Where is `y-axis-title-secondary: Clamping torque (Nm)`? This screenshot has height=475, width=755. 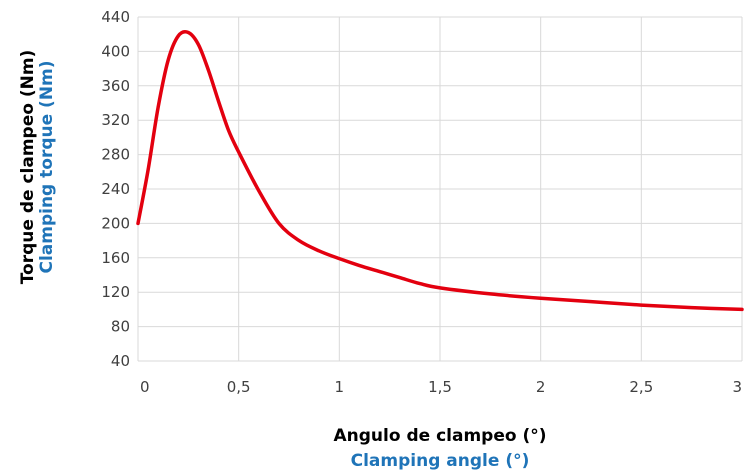 y-axis-title-secondary: Clamping torque (Nm) is located at coordinates (47, 166).